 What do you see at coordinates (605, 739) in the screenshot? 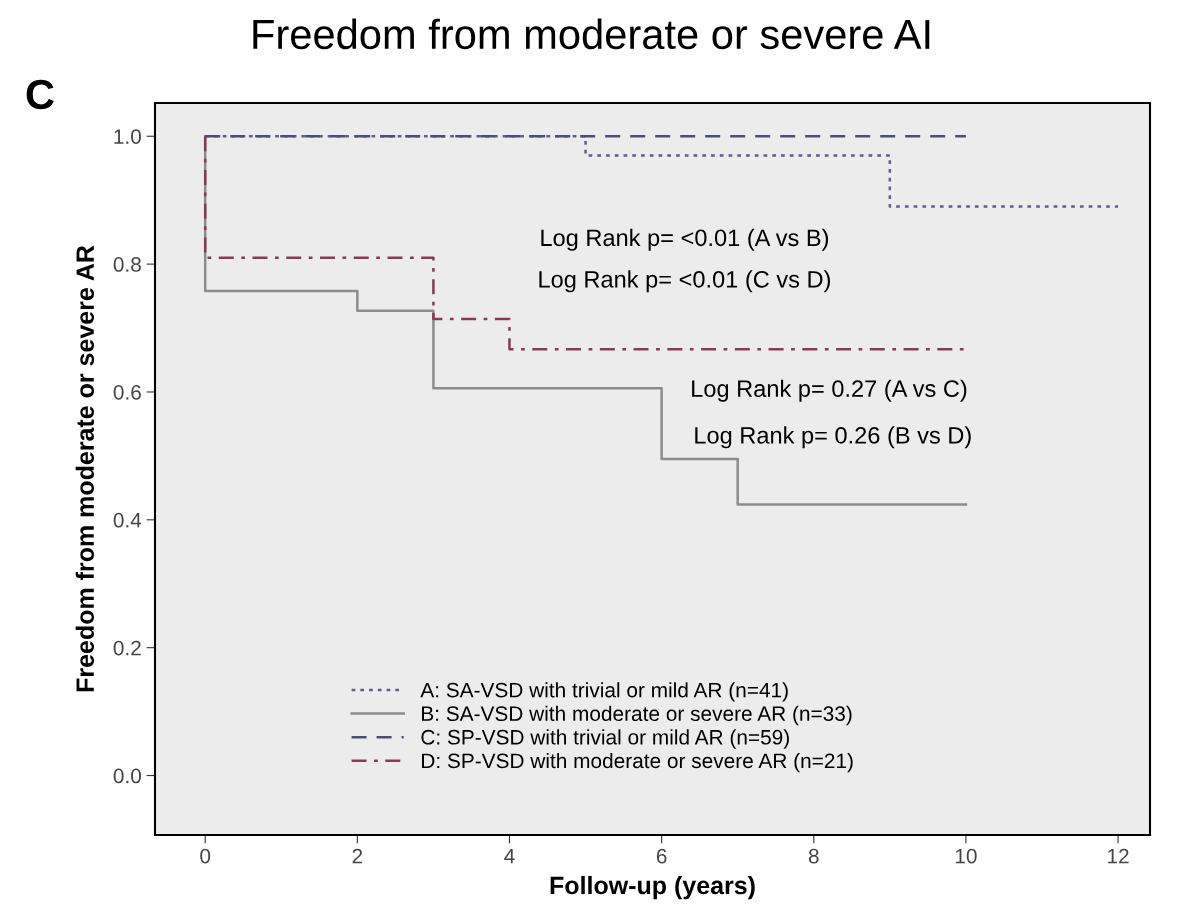
I see `legend-label: C: SP-VSD with trivial or mild AR (n=59)` at bounding box center [605, 739].